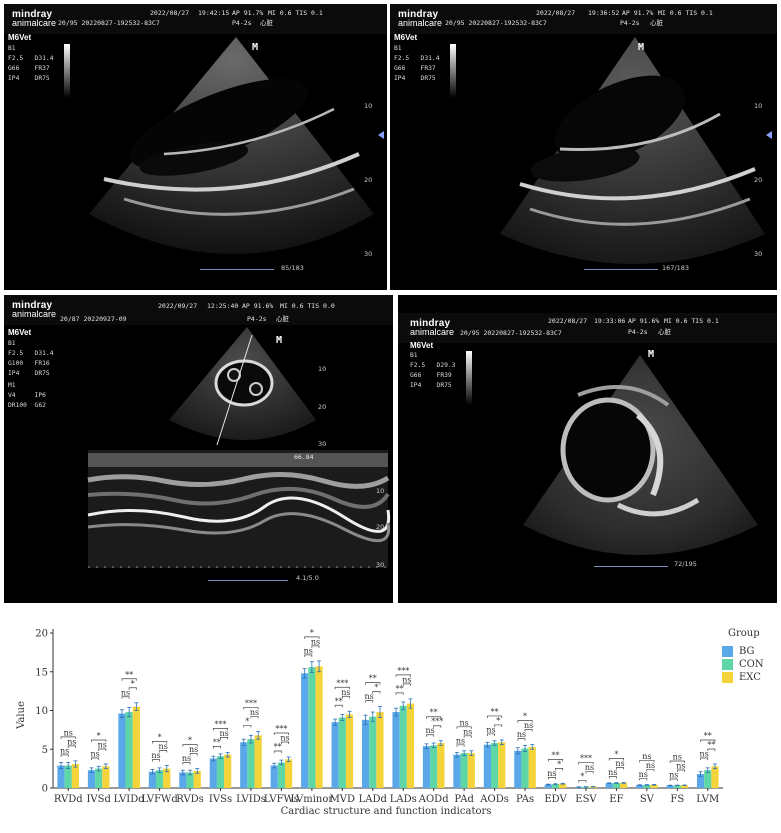 The width and height of the screenshot is (781, 833). What do you see at coordinates (640, 455) in the screenshot?
I see `ultrasound-image` at bounding box center [640, 455].